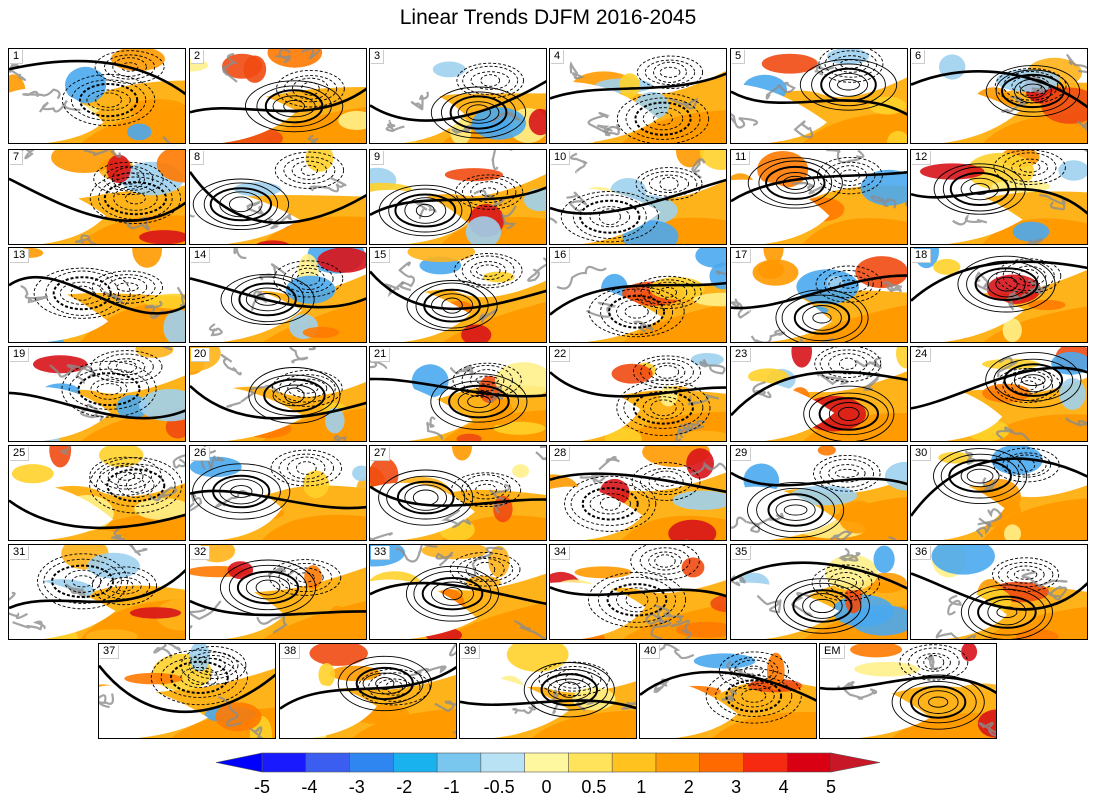 This screenshot has height=803, width=1096. What do you see at coordinates (561, 553) in the screenshot?
I see `panel-label: 34` at bounding box center [561, 553].